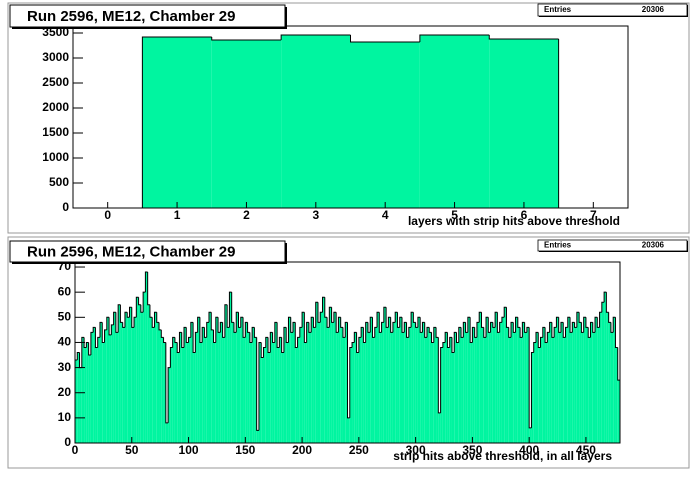 This screenshot has height=477, width=696. I want to click on x-tick-label: 450, so click(586, 450).